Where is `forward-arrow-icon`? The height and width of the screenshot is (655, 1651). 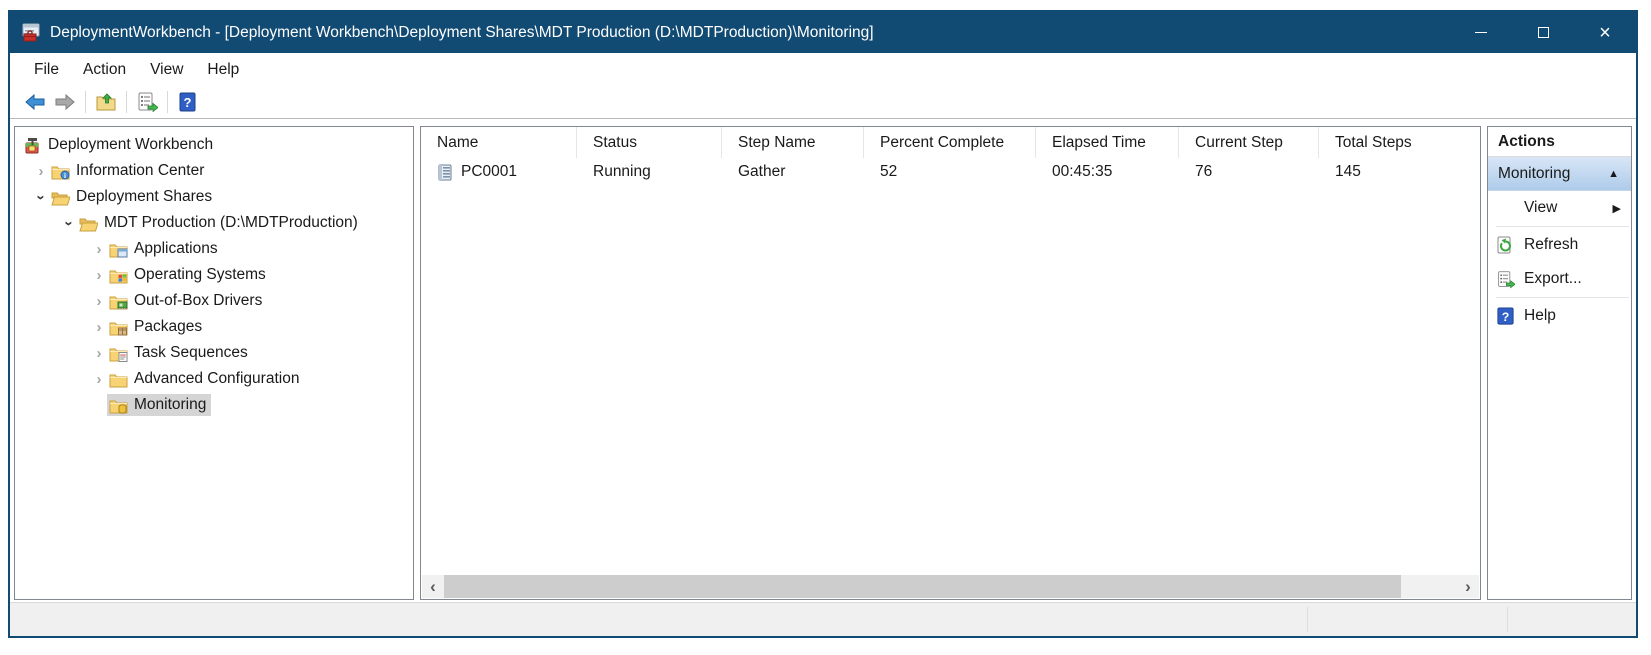
forward-arrow-icon is located at coordinates (65, 102).